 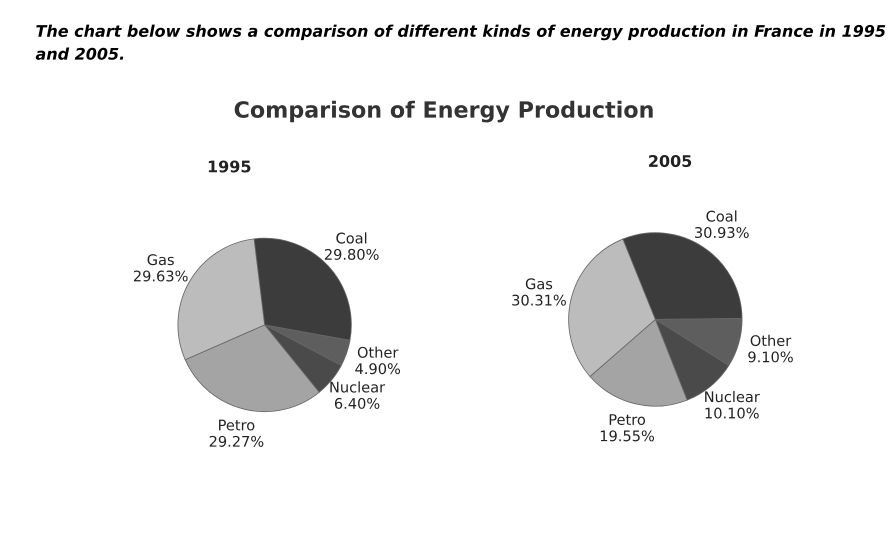 I want to click on chart-title: Comparison of Energy Production, so click(x=443, y=111).